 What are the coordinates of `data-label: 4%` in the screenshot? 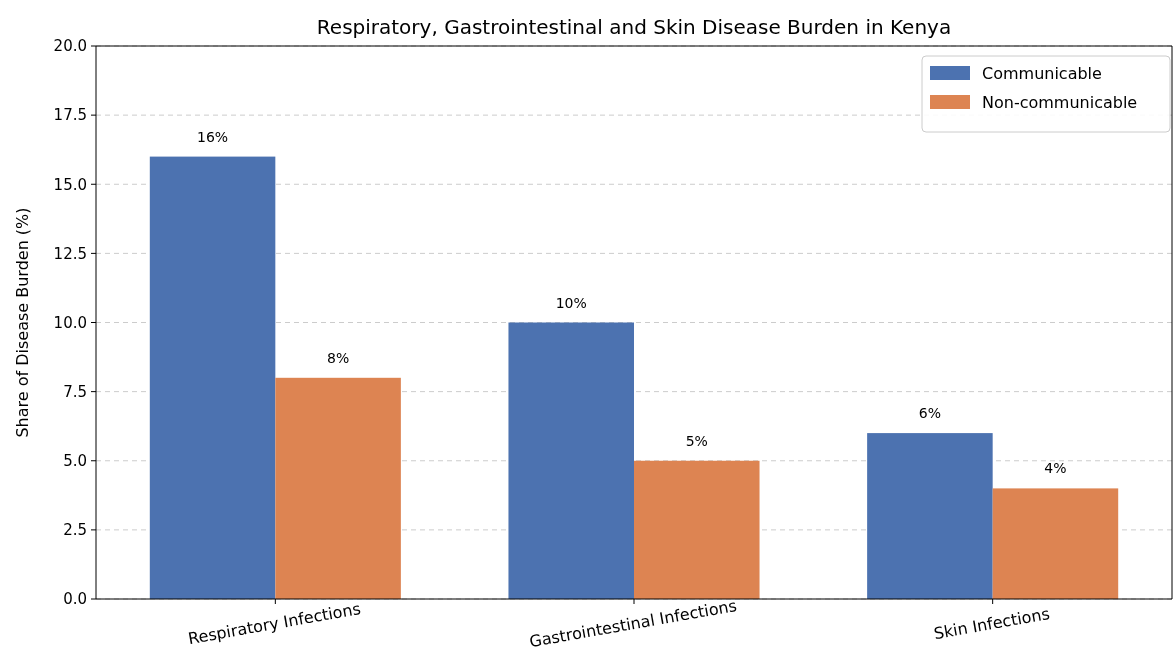 It's located at (1055, 468).